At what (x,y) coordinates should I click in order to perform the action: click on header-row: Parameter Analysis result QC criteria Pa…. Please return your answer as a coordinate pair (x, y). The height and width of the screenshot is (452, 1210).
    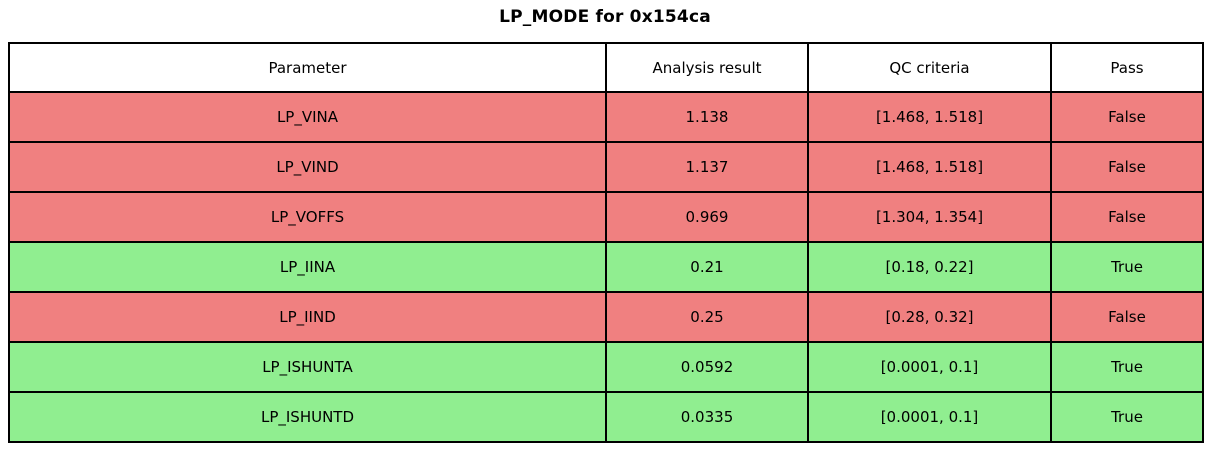
    Looking at the image, I should click on (606, 67).